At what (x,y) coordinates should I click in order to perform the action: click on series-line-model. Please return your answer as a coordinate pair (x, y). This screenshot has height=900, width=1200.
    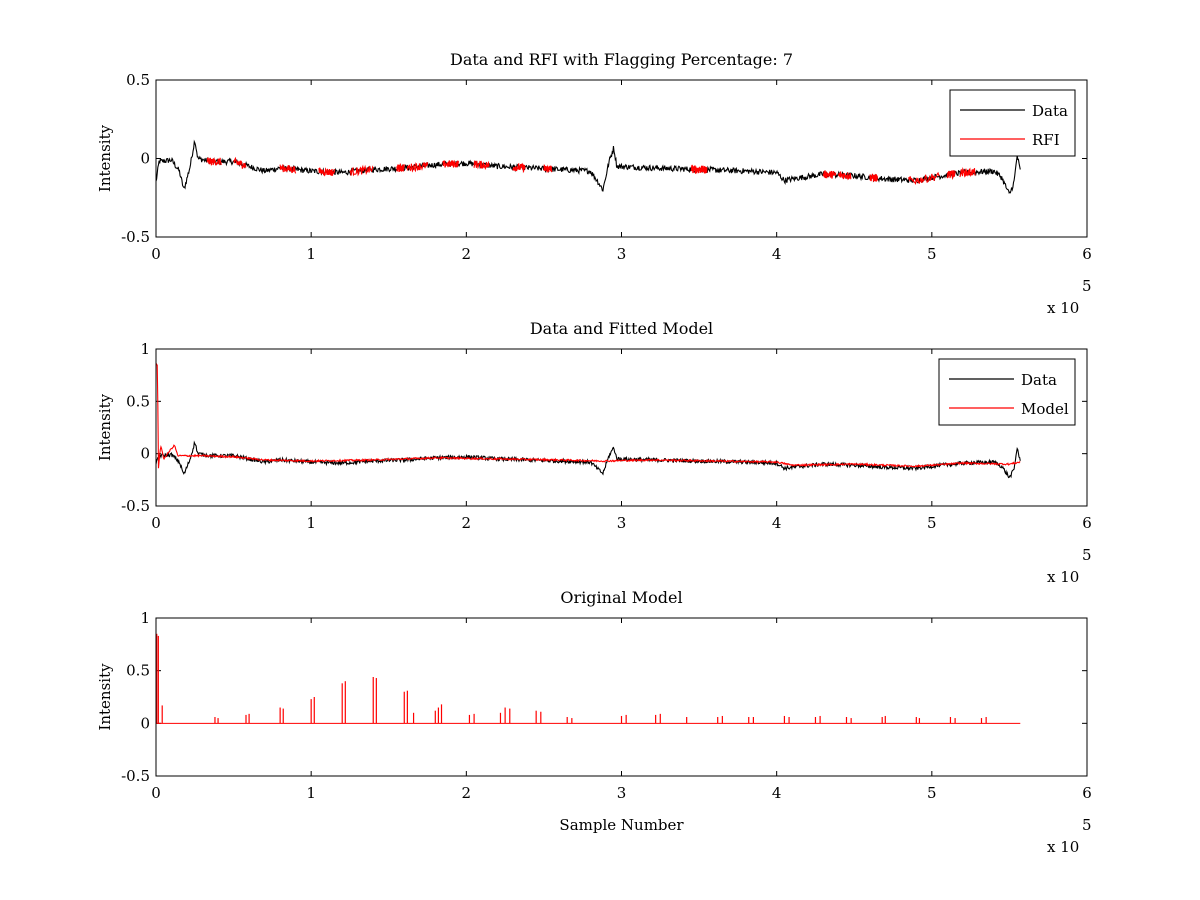
    Looking at the image, I should click on (588, 416).